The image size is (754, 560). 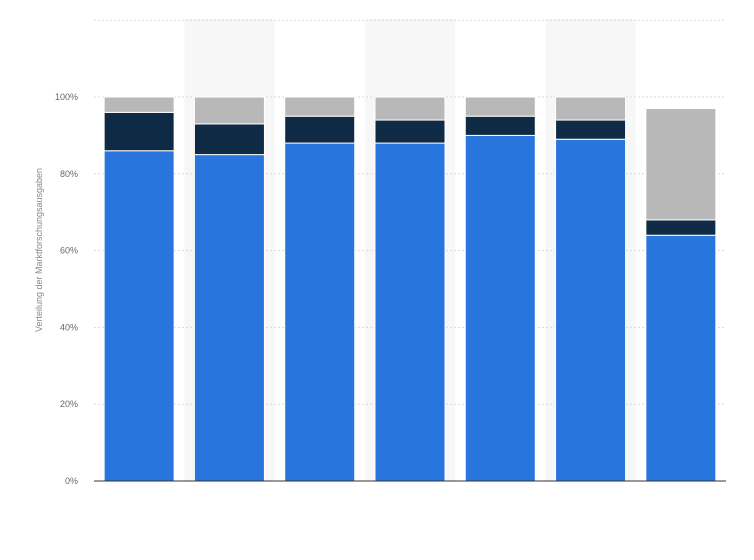 I want to click on y-tick-label: 0%, so click(x=71, y=481).